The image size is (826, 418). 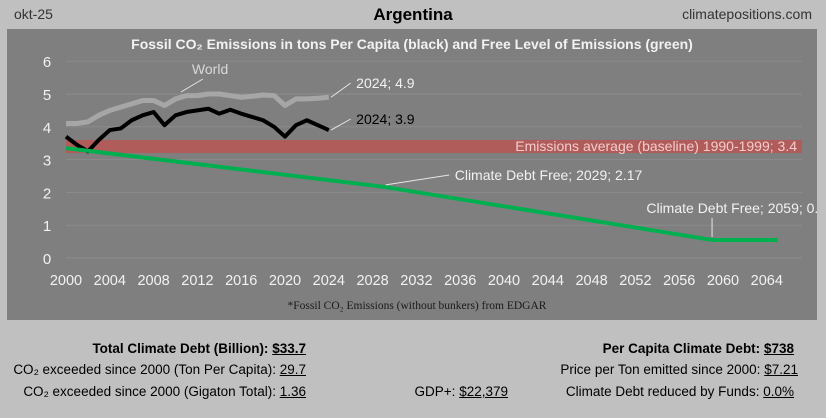 I want to click on x-tick-label: 2032, so click(x=416, y=281).